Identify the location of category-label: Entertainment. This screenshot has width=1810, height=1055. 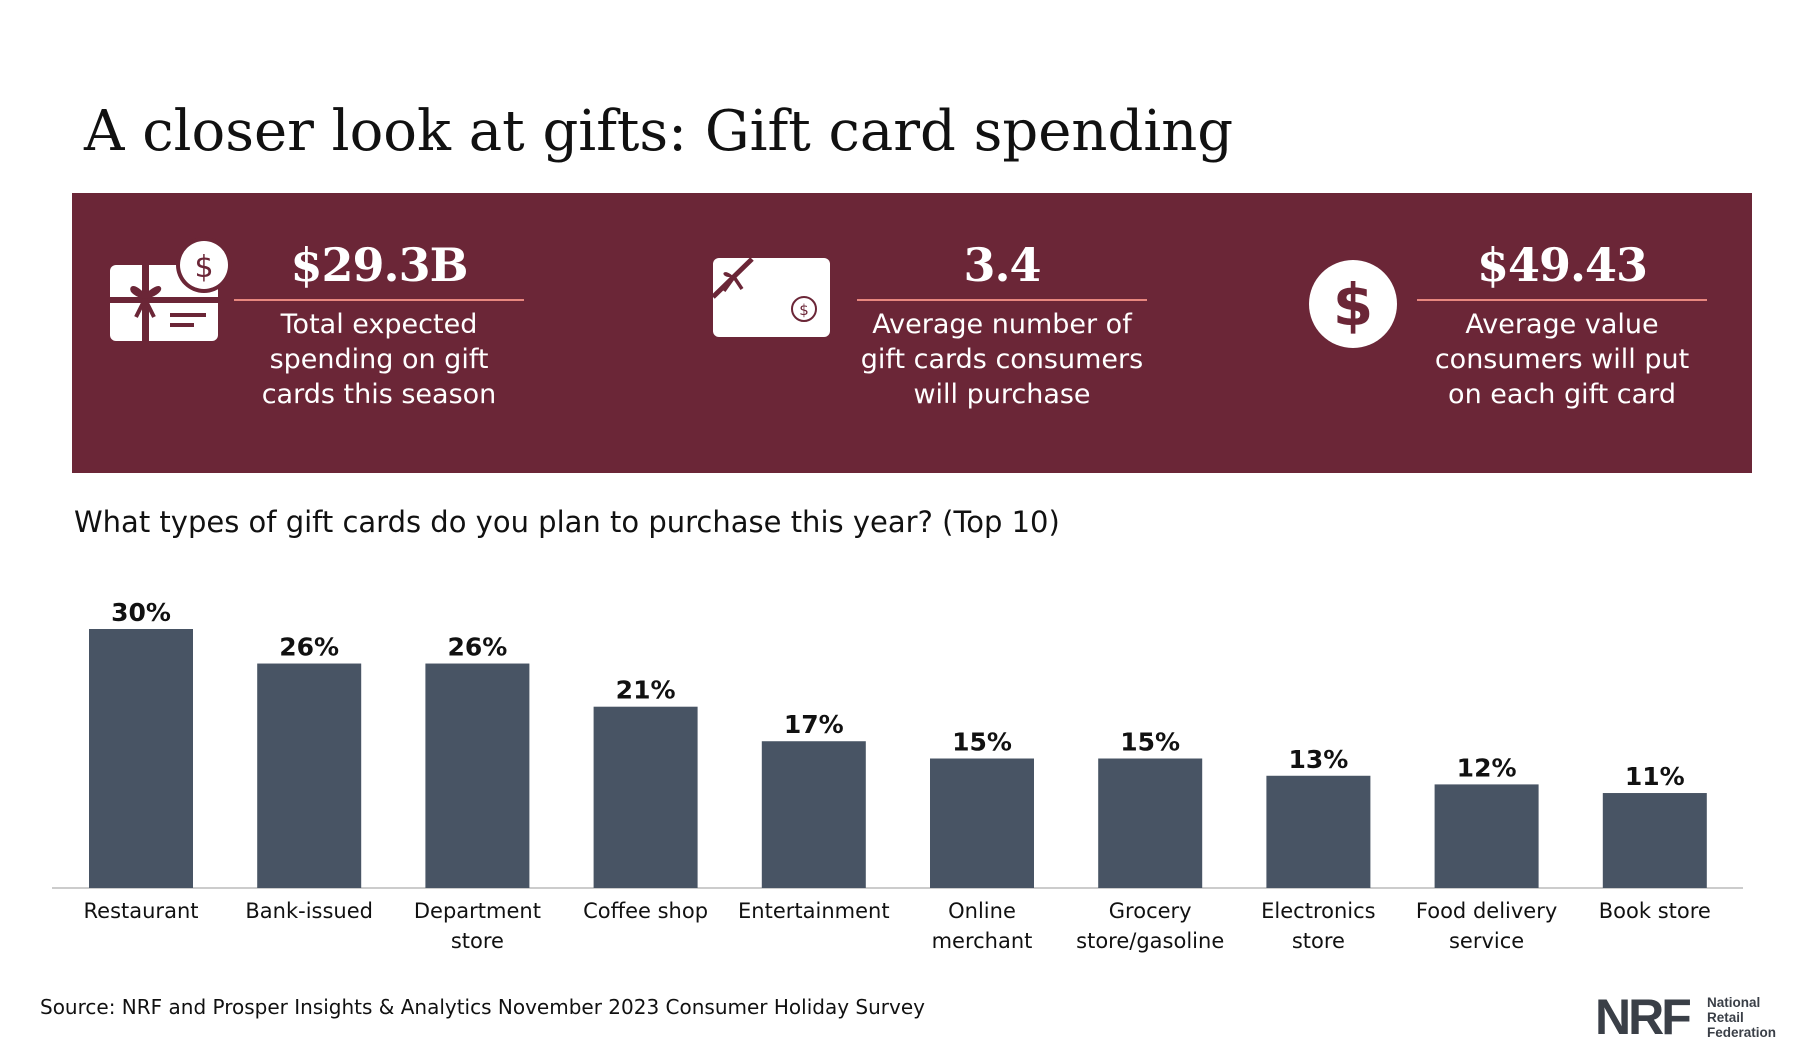
(814, 911).